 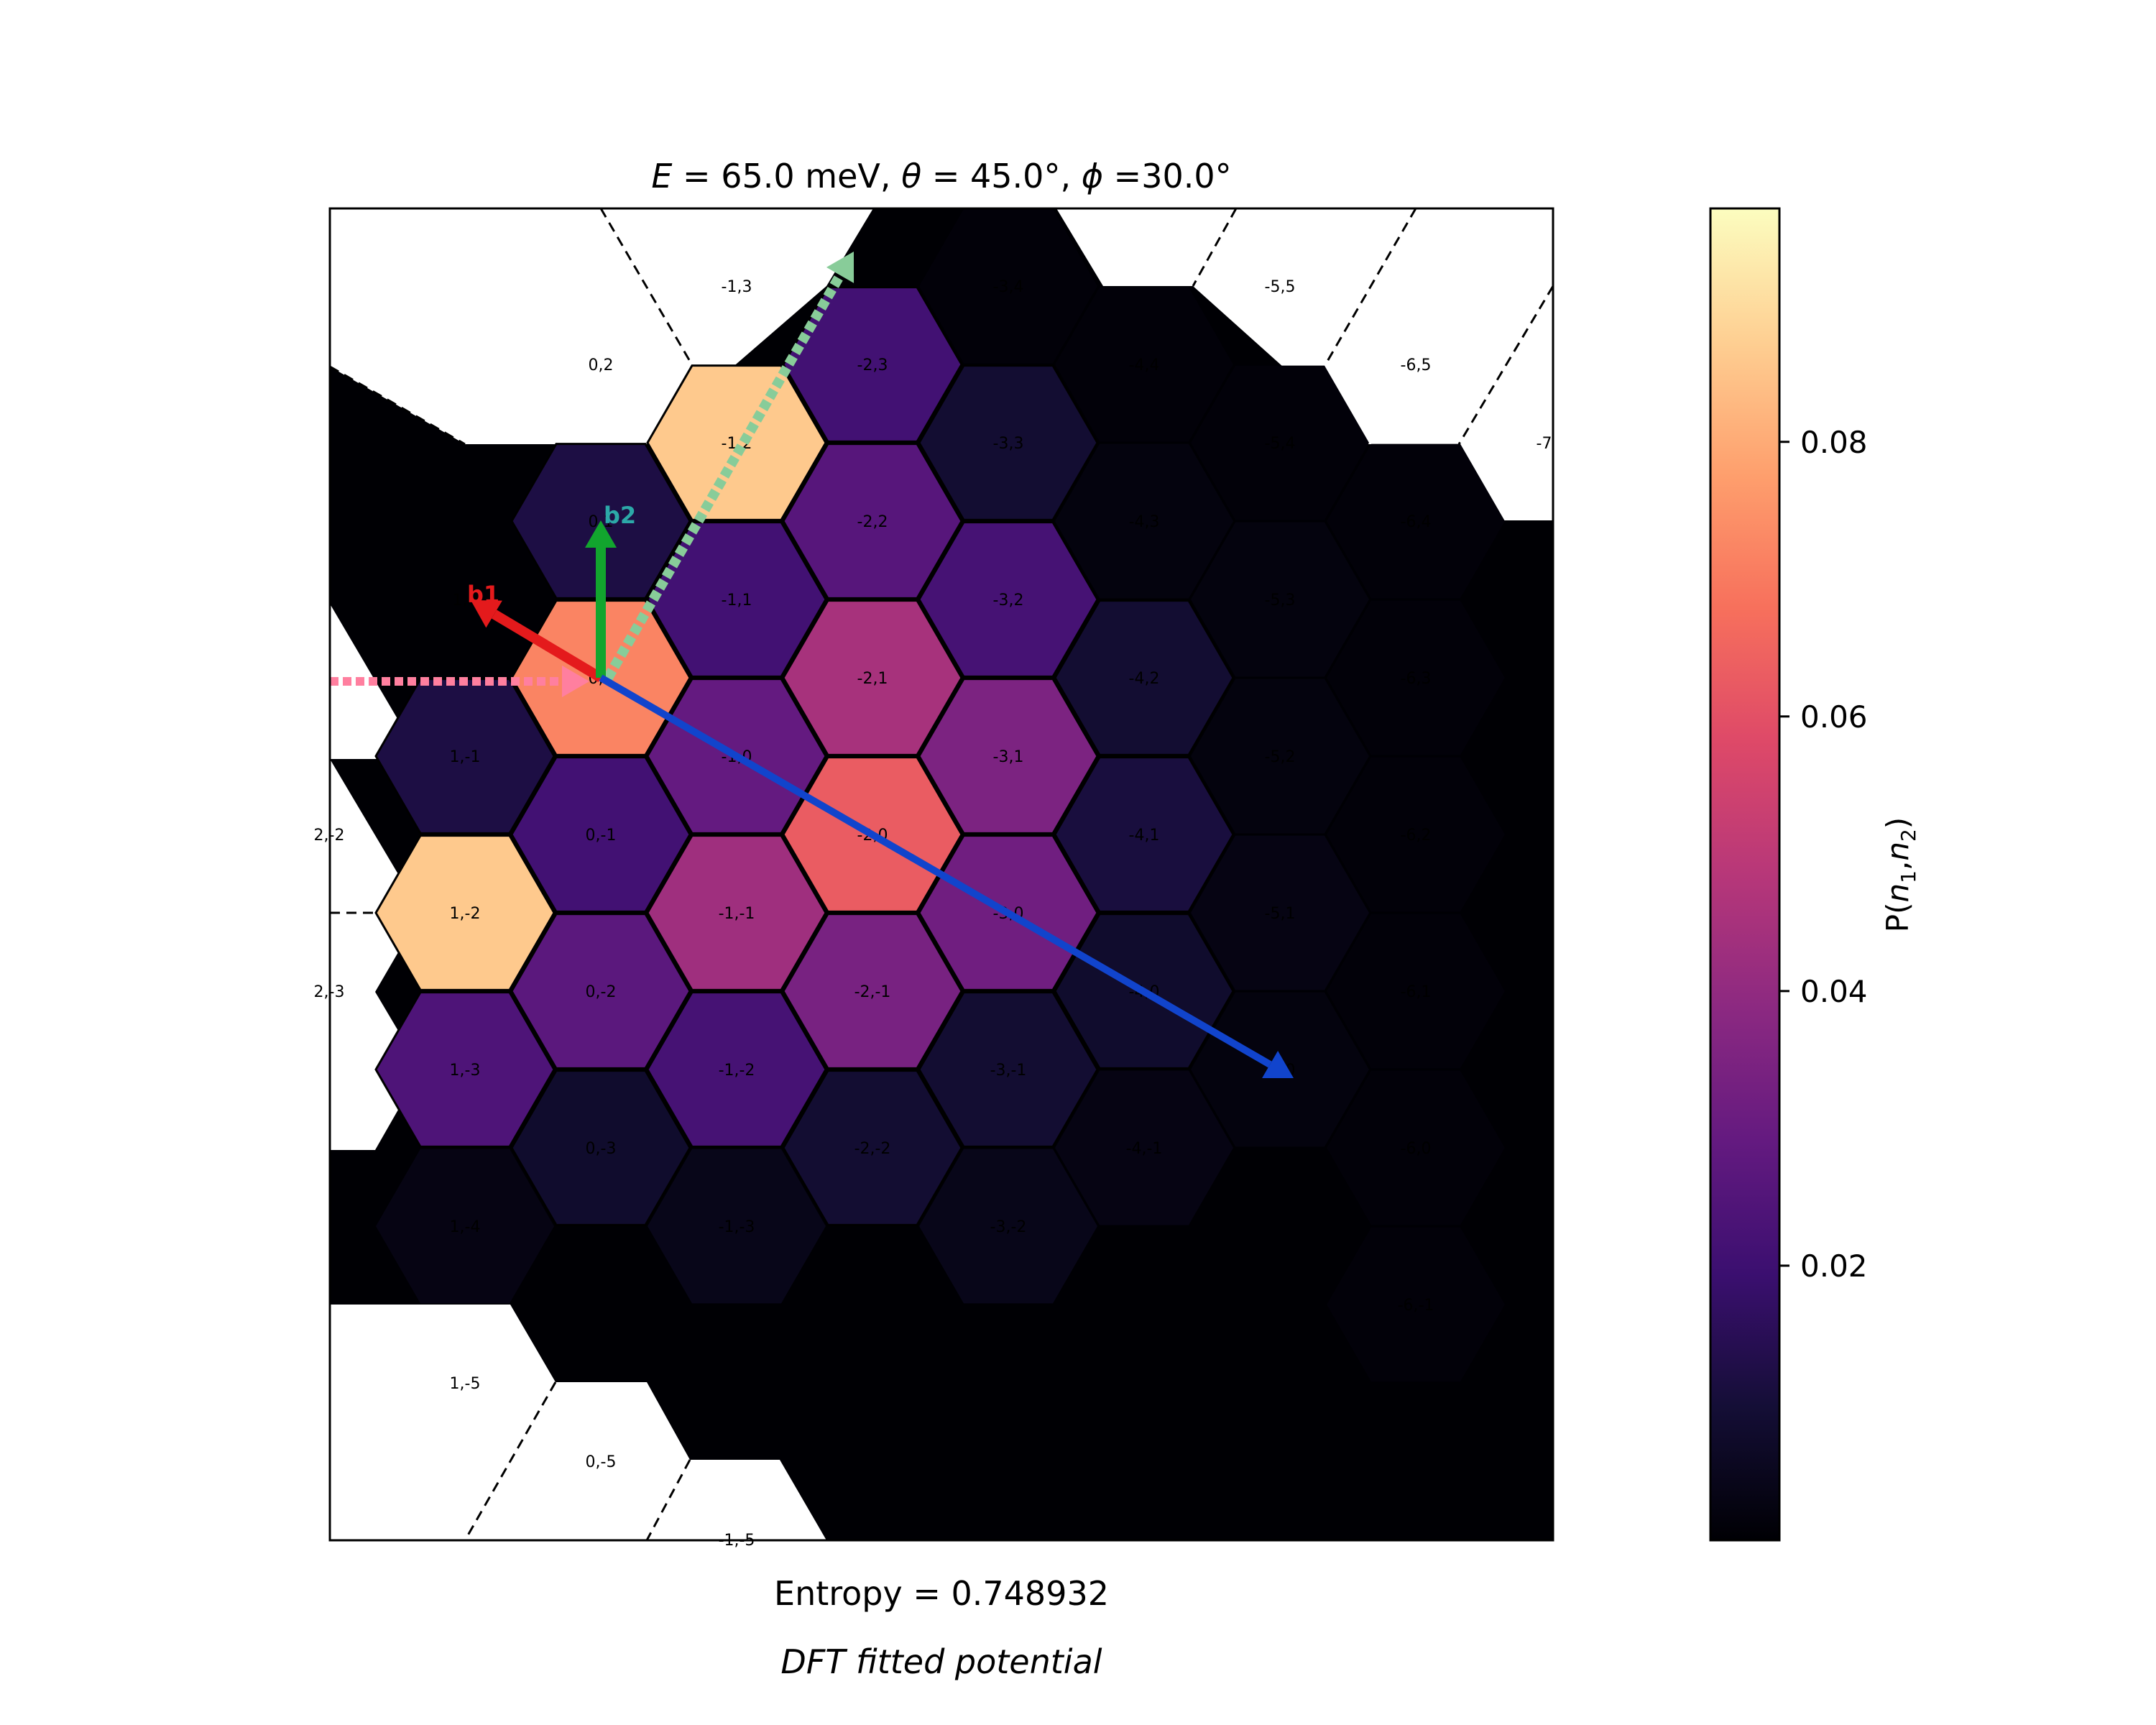 I want to click on hex-cell--4_4, so click(x=1144, y=364).